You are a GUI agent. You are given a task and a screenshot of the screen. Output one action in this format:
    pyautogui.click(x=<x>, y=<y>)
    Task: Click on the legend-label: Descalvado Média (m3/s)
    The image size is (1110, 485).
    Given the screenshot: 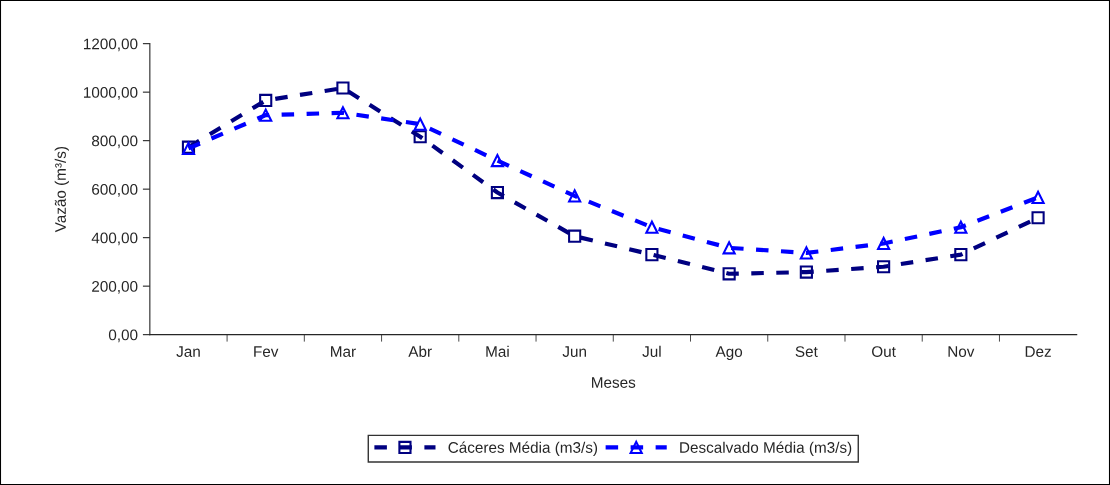 What is the action you would take?
    pyautogui.click(x=766, y=448)
    